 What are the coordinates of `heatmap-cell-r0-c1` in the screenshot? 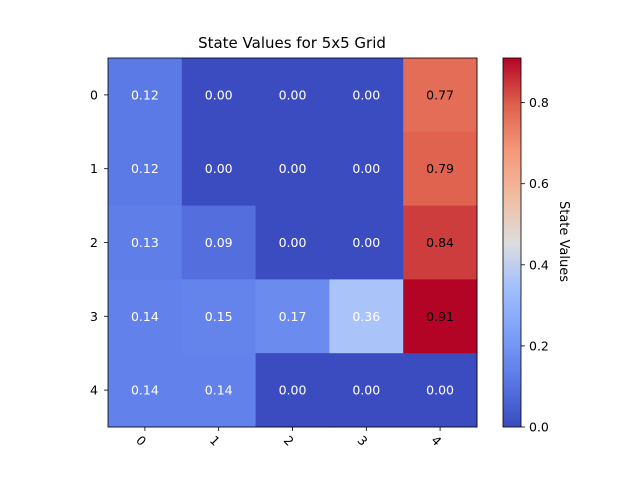 It's located at (219, 95).